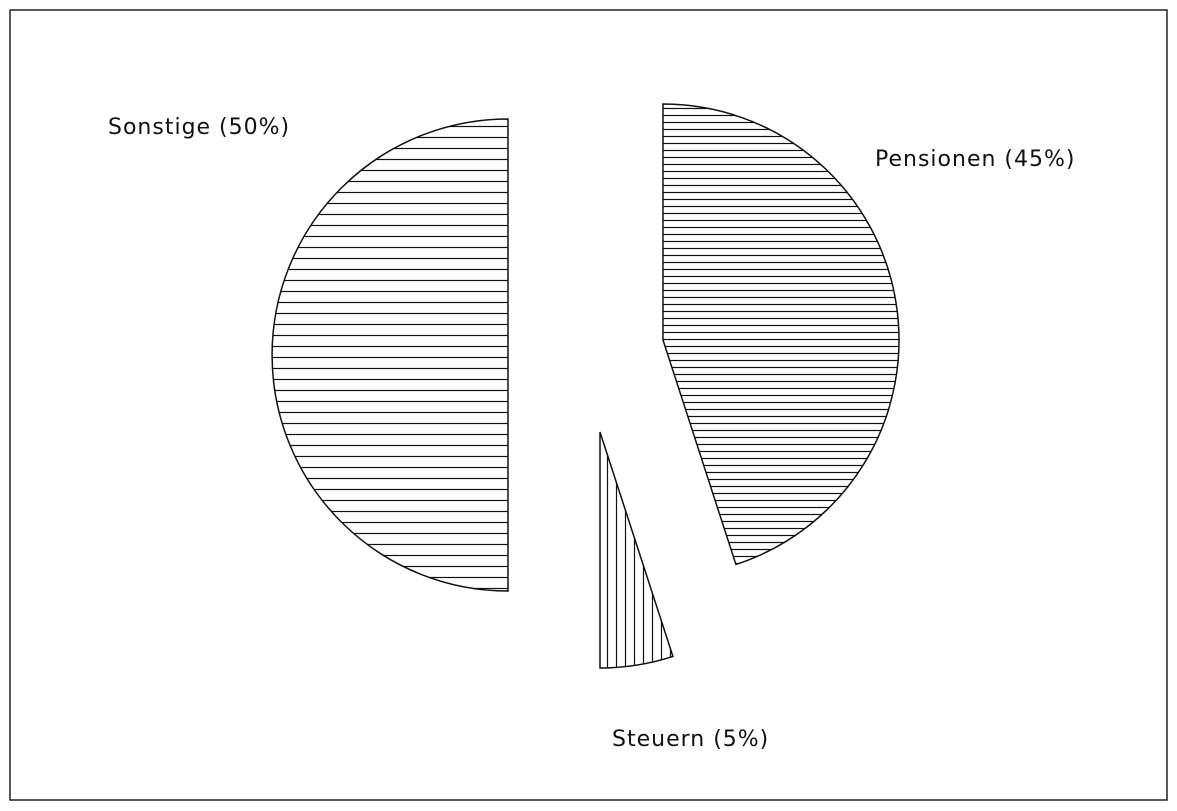 Image resolution: width=1177 pixels, height=811 pixels. I want to click on slice-label: Sonstige (50%), so click(199, 127).